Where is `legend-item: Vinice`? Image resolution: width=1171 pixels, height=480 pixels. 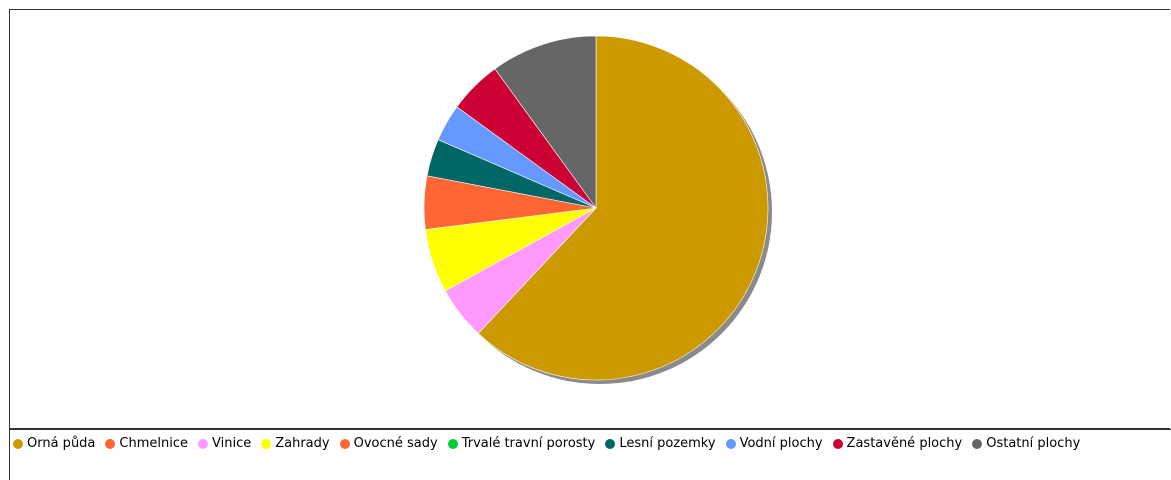
legend-item: Vinice is located at coordinates (224, 444).